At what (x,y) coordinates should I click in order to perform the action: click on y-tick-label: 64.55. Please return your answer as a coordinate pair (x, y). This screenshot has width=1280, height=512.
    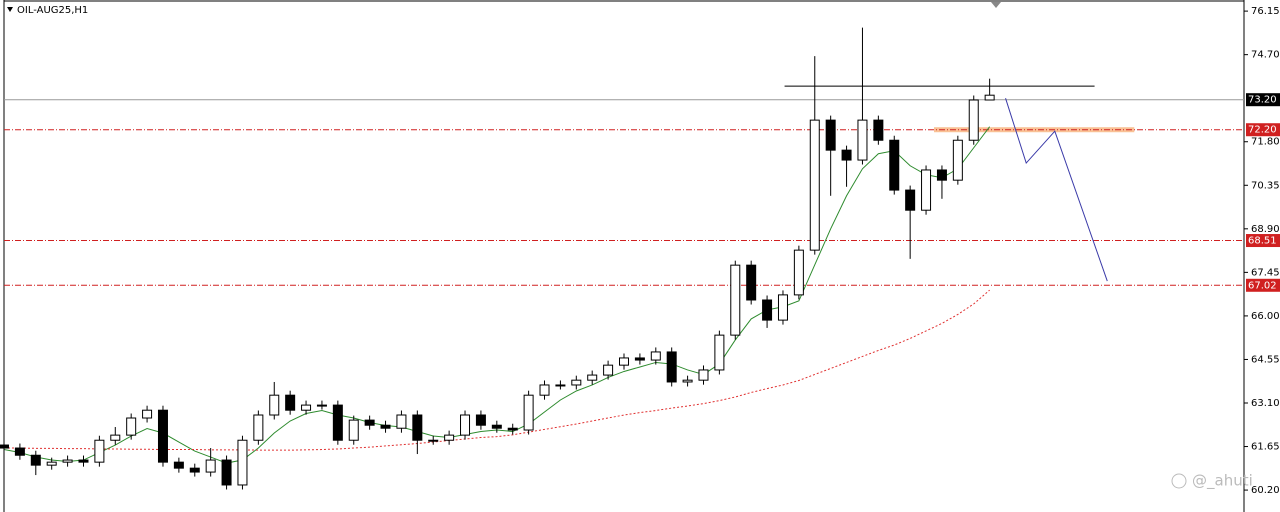
    Looking at the image, I should click on (1265, 359).